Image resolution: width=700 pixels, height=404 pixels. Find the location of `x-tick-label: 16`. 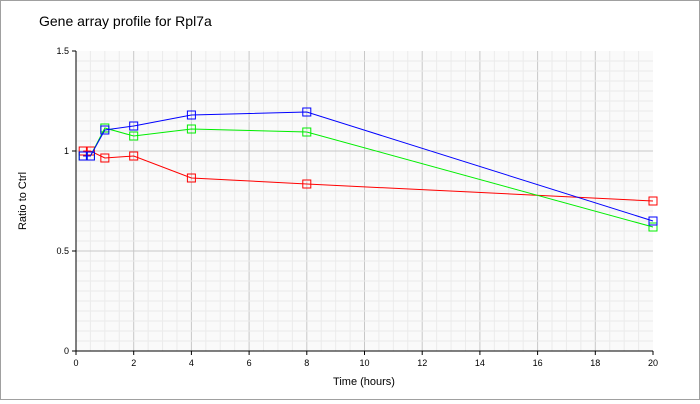

x-tick-label: 16 is located at coordinates (538, 363).